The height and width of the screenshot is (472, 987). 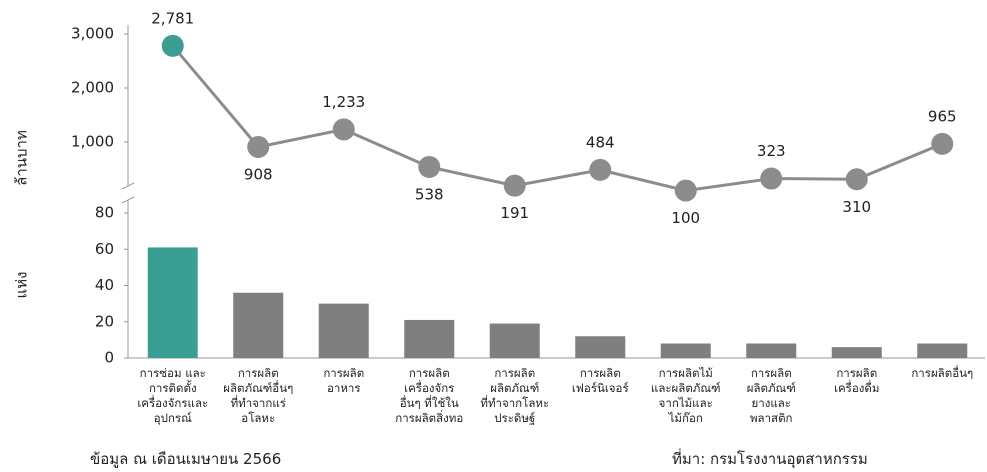 What do you see at coordinates (942, 373) in the screenshot?
I see `x-tick-label: การผลิตอื่นๆ` at bounding box center [942, 373].